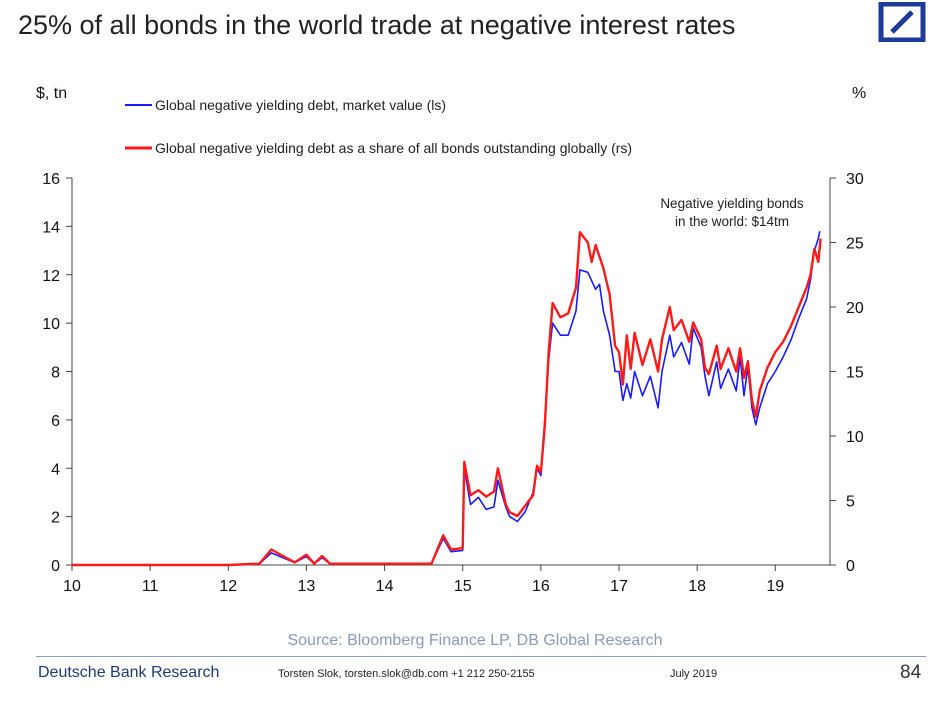  What do you see at coordinates (51, 276) in the screenshot?
I see `y-left-tick-label: 12` at bounding box center [51, 276].